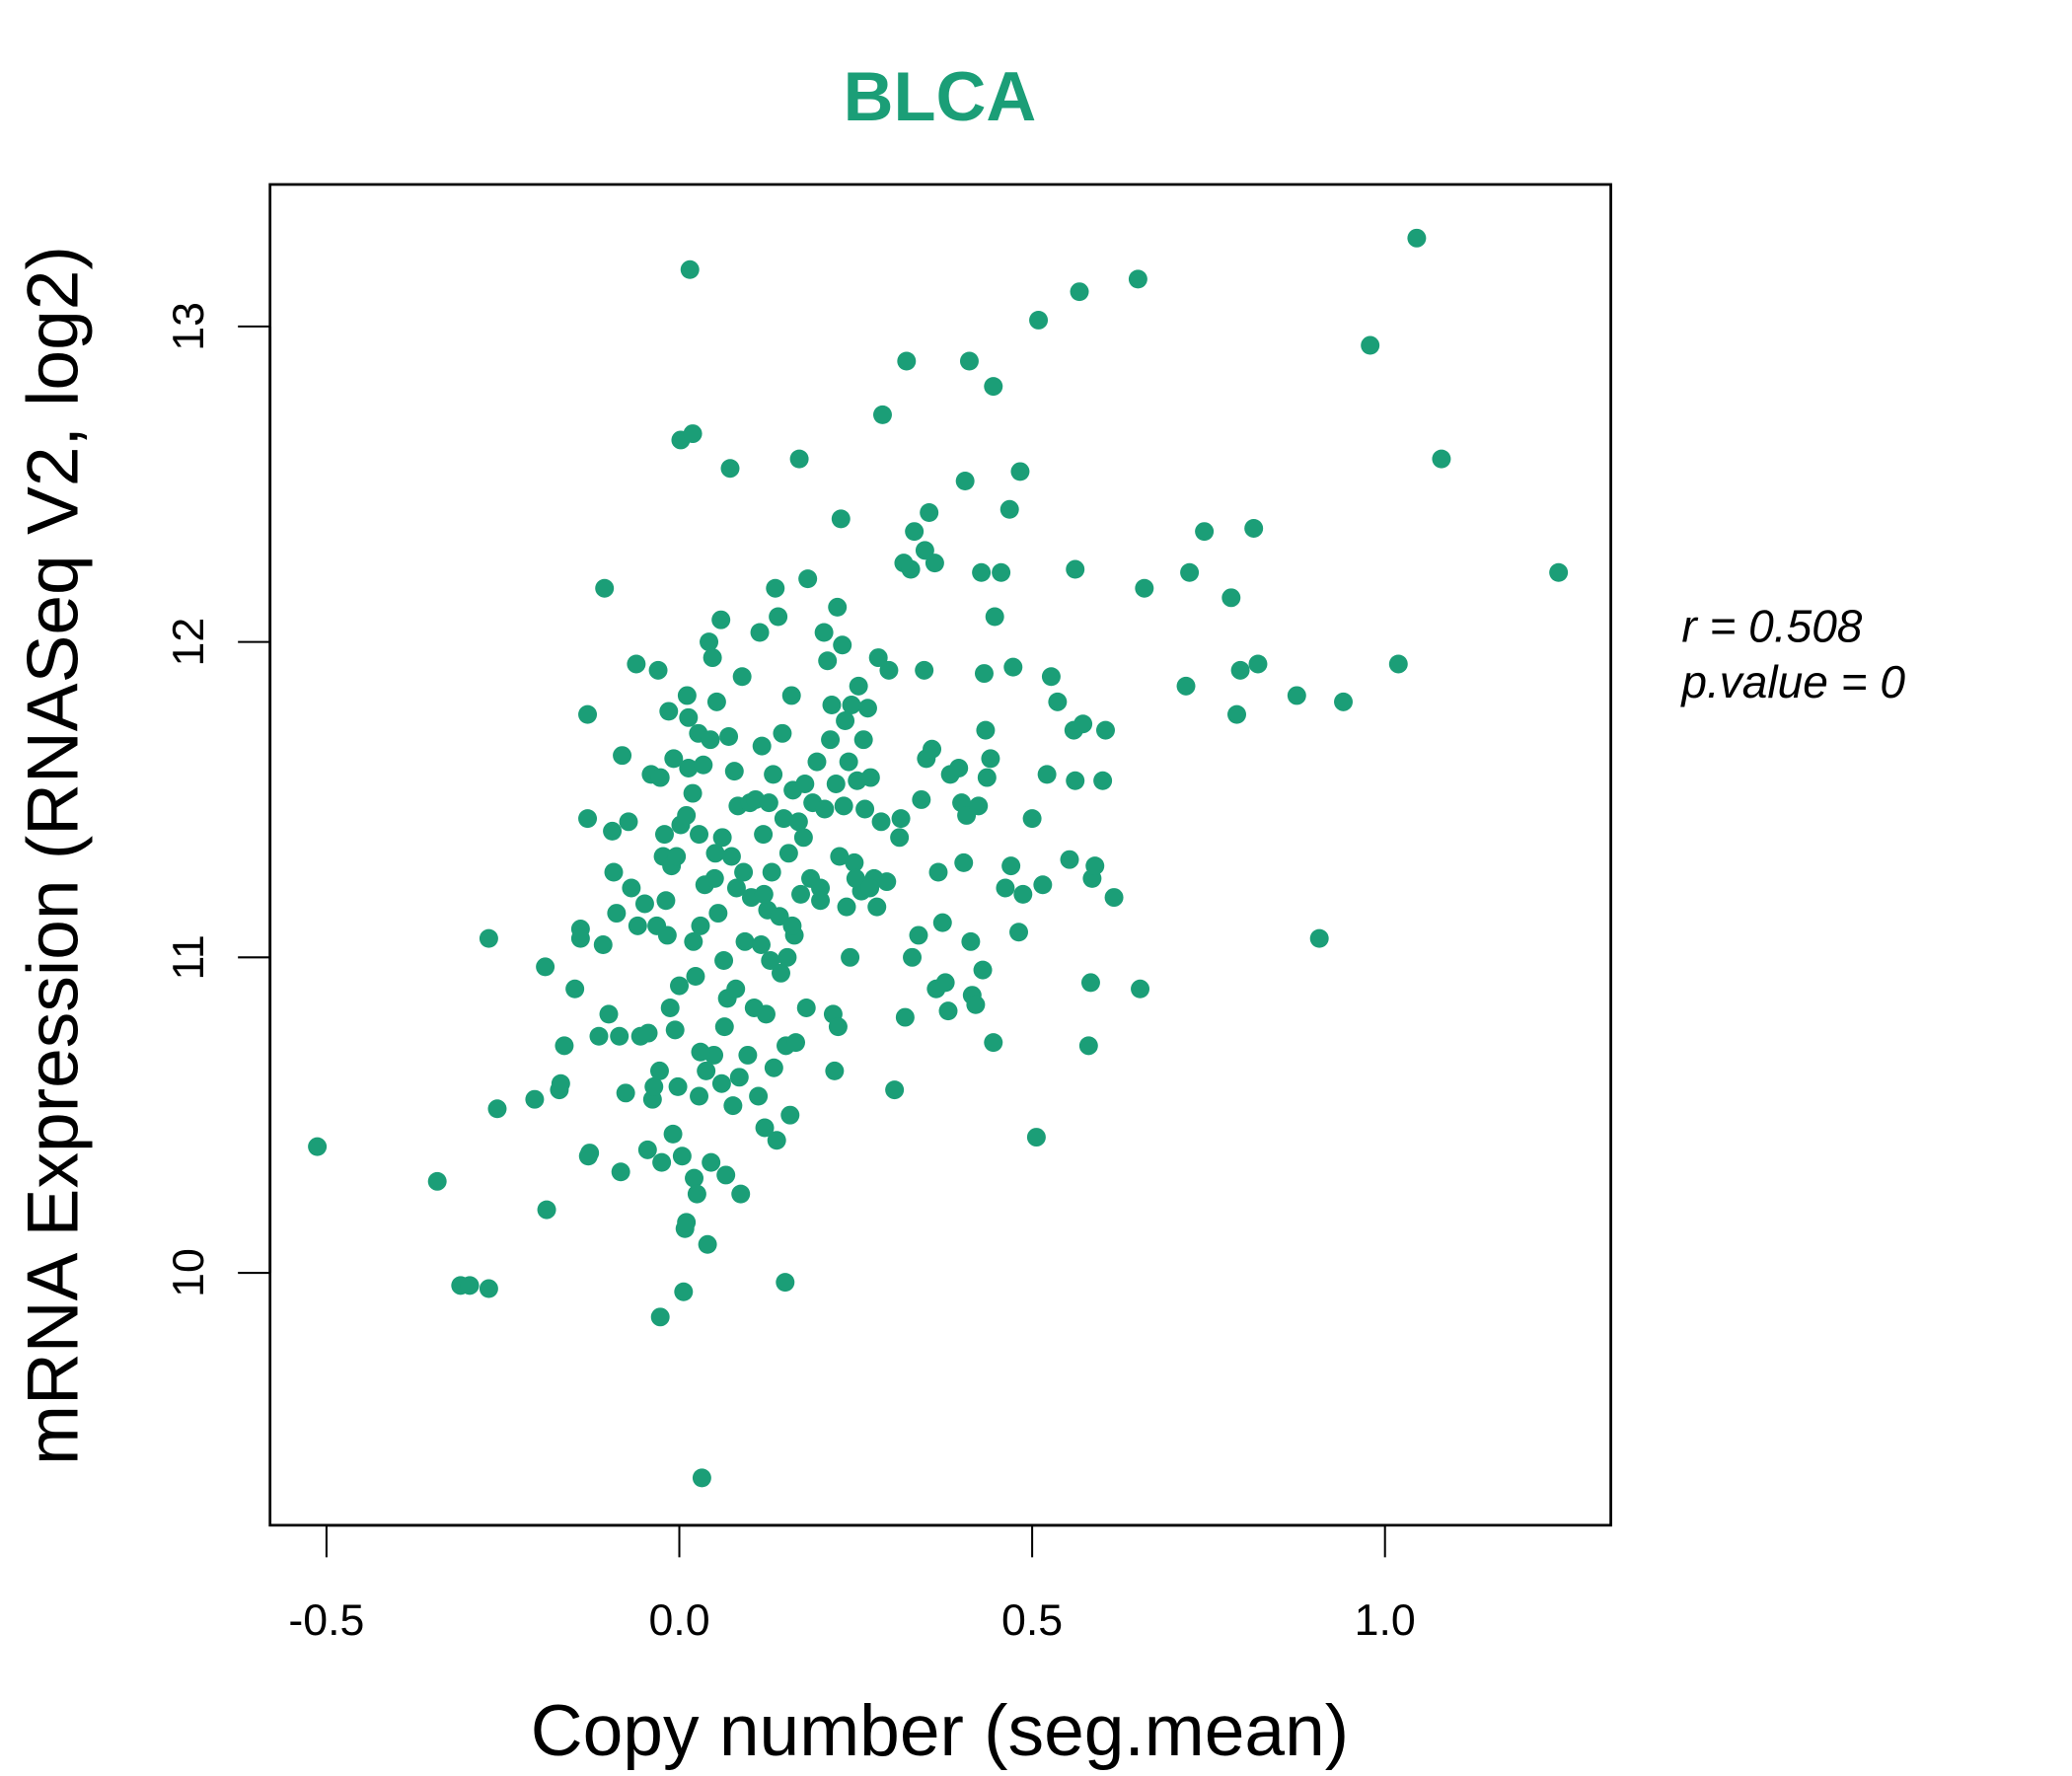  What do you see at coordinates (852, 1584) in the screenshot?
I see `x-axis: -0.5 0.0 0.5 1.0` at bounding box center [852, 1584].